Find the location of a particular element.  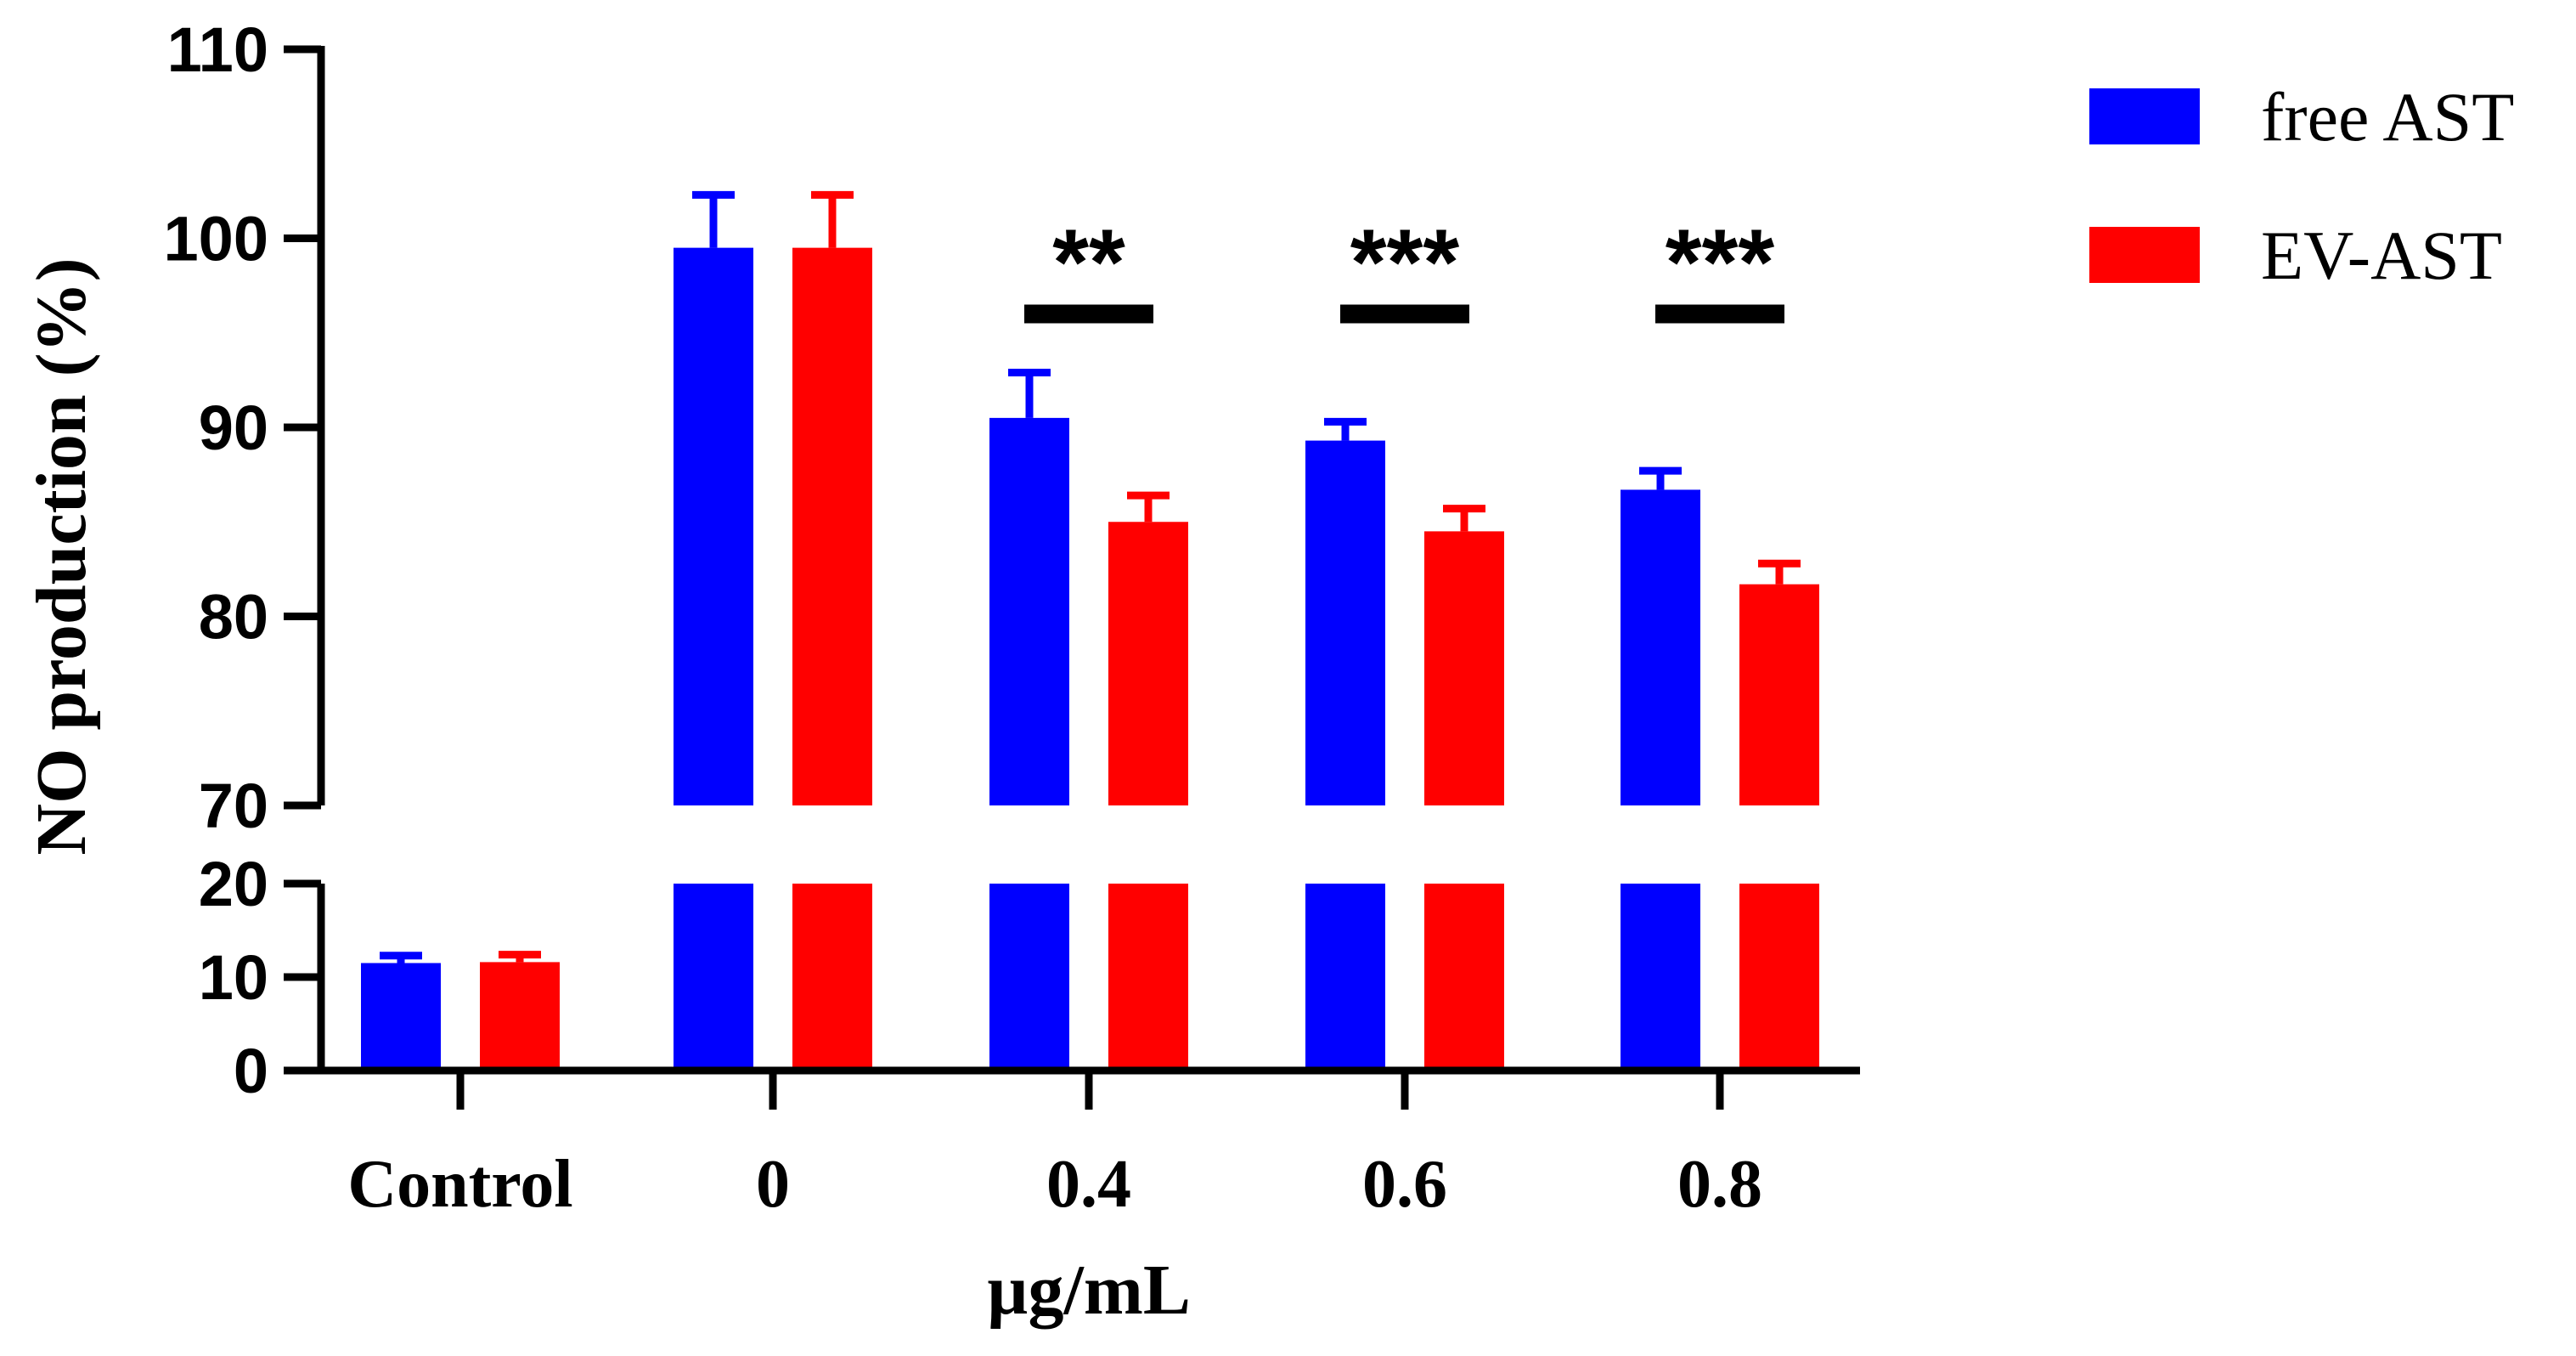

significance-label-0-4: ** is located at coordinates (1088, 263).